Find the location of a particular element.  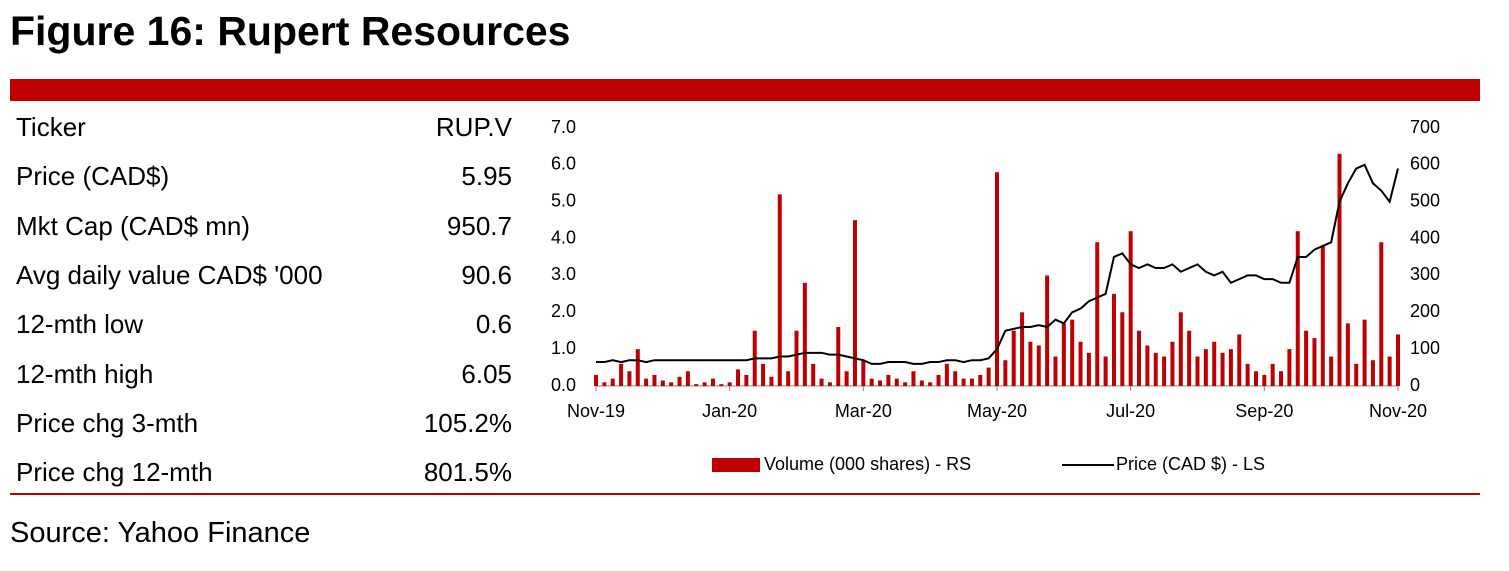

y-tick-label: 6.0 is located at coordinates (563, 164).